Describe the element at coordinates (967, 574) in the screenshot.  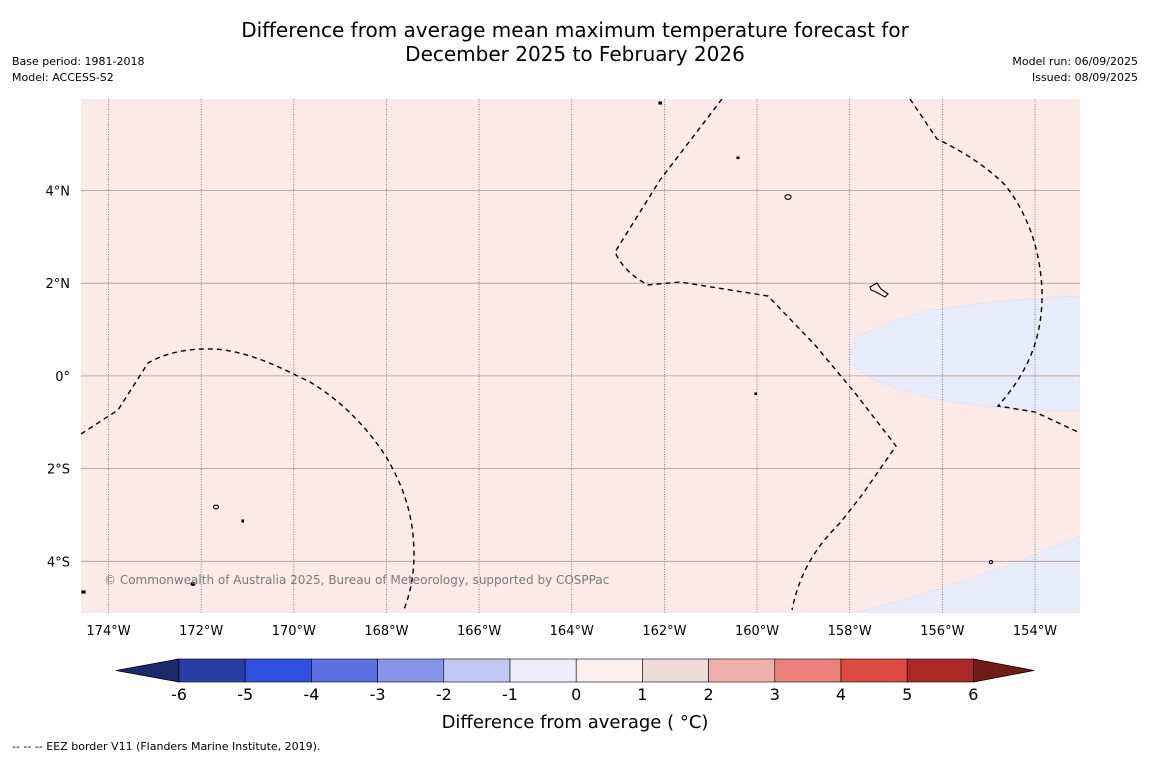
I see `cool-region-southeast` at that location.